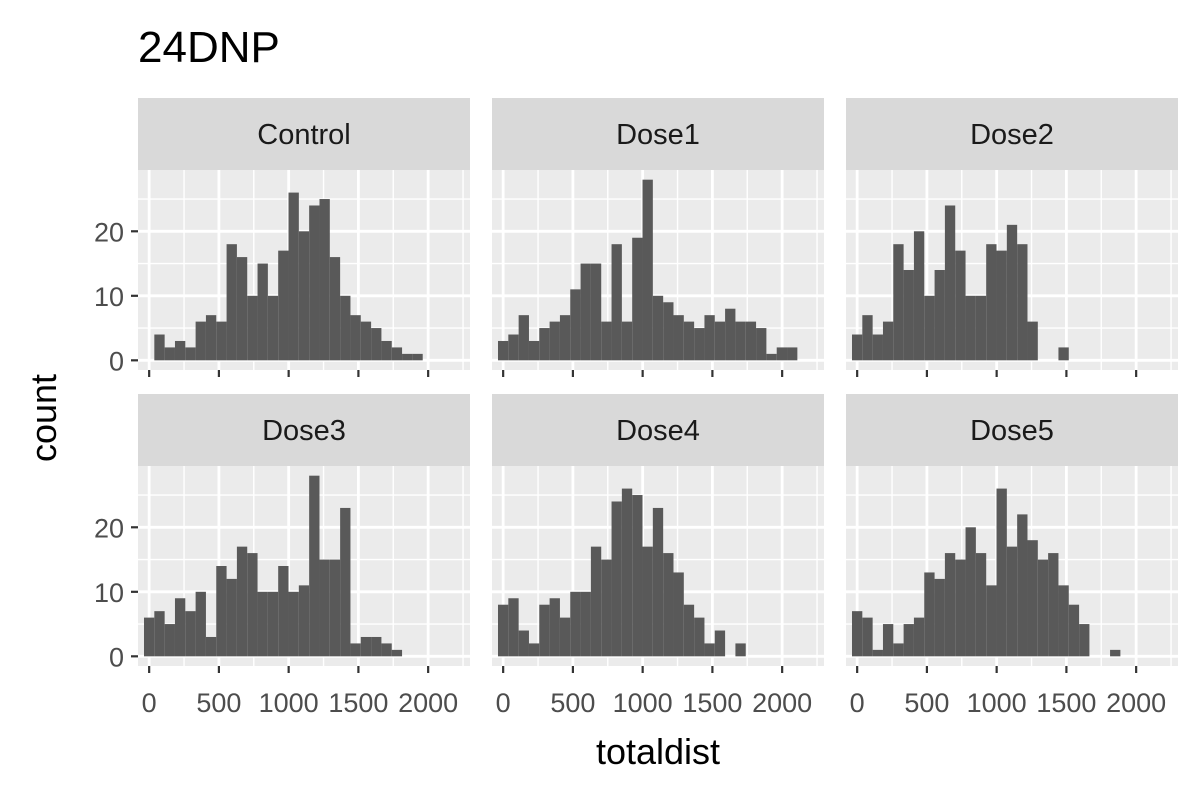 This screenshot has height=800, width=1200. I want to click on x-axis-title: totaldist, so click(658, 751).